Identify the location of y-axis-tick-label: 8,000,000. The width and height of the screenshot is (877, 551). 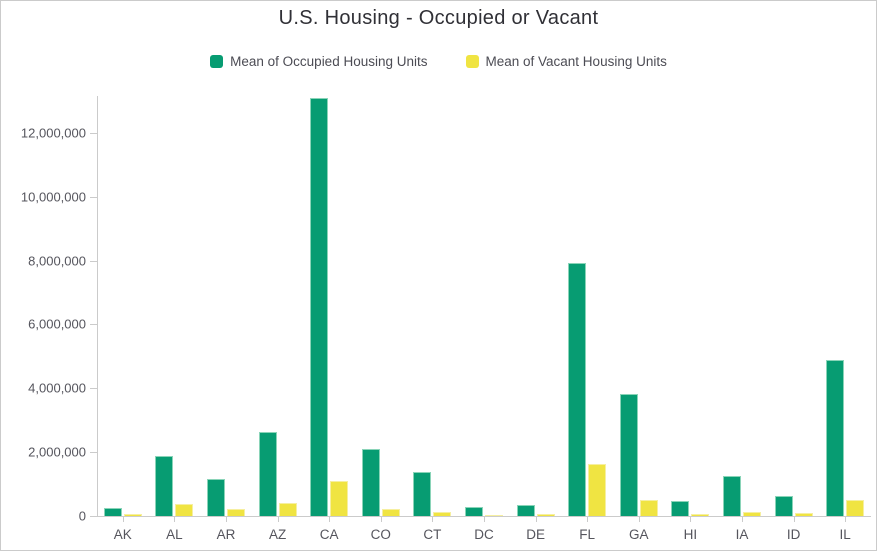
(57, 261).